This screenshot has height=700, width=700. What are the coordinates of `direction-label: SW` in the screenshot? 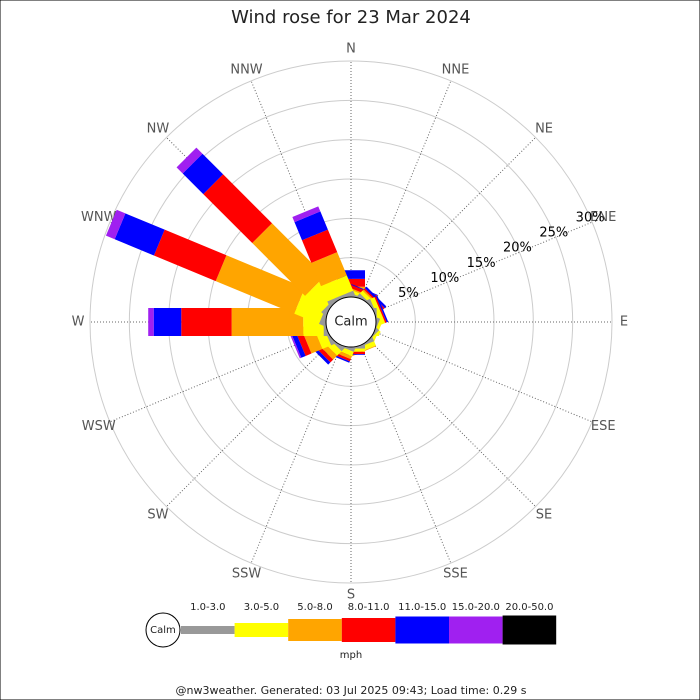 It's located at (157, 515).